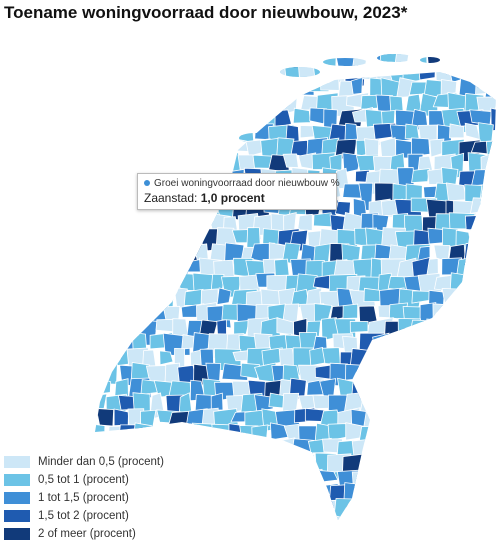 The height and width of the screenshot is (543, 500). Describe the element at coordinates (84, 534) in the screenshot. I see `legend-item: 2 of meer (procent)` at that location.